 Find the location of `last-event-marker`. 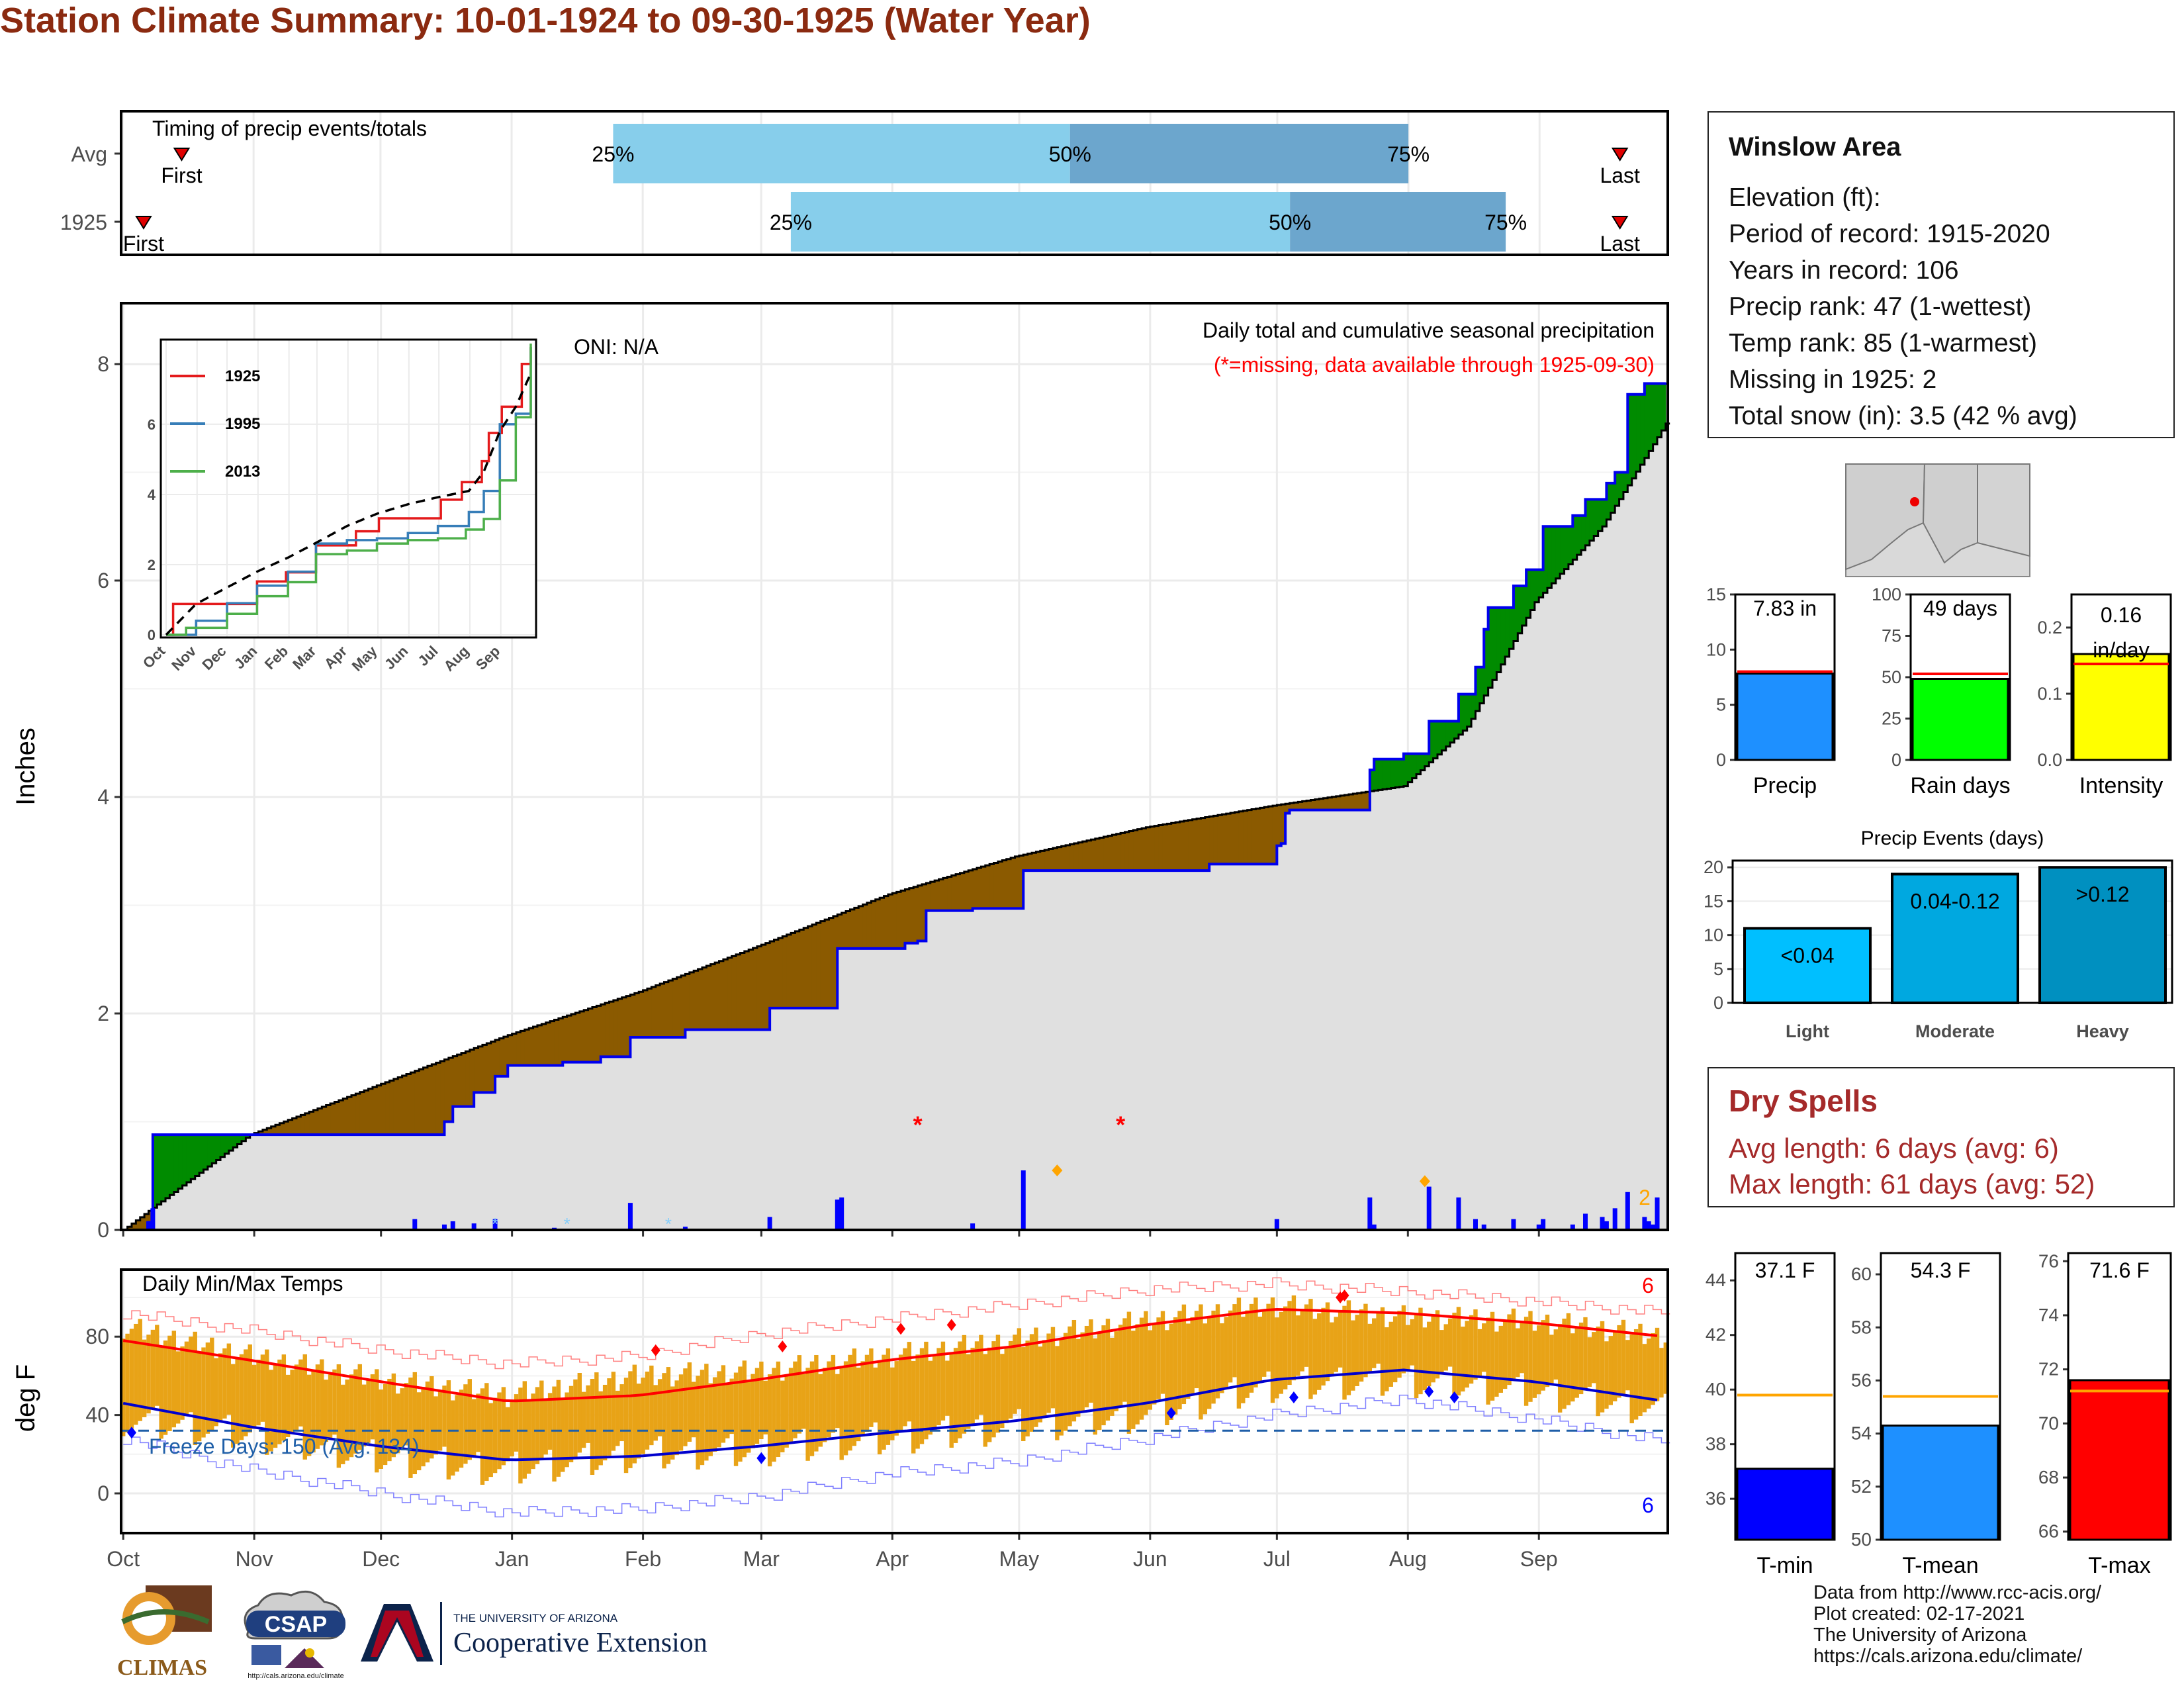

last-event-marker is located at coordinates (1620, 155).